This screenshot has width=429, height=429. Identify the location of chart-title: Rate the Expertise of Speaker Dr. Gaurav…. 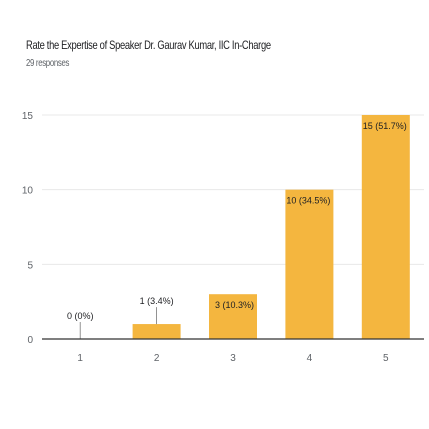
(148, 45).